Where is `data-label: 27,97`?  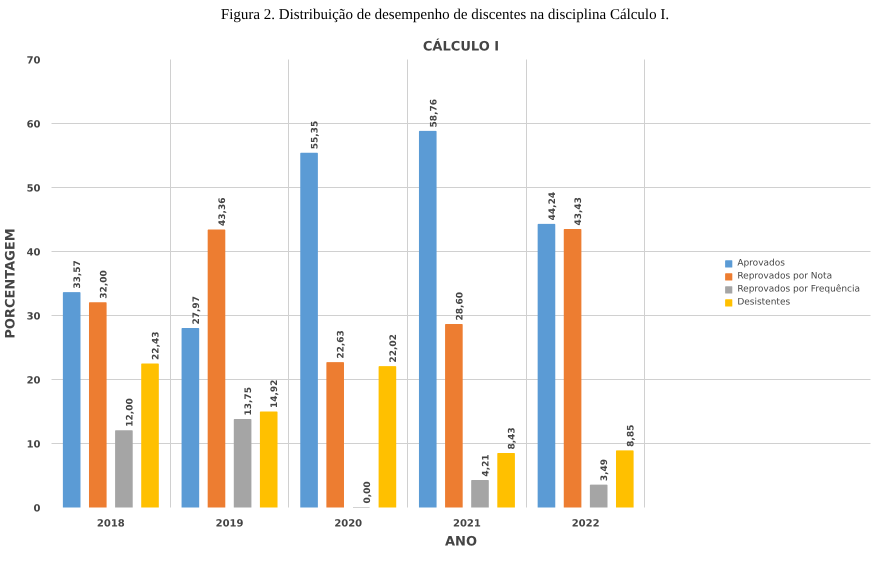
data-label: 27,97 is located at coordinates (197, 310).